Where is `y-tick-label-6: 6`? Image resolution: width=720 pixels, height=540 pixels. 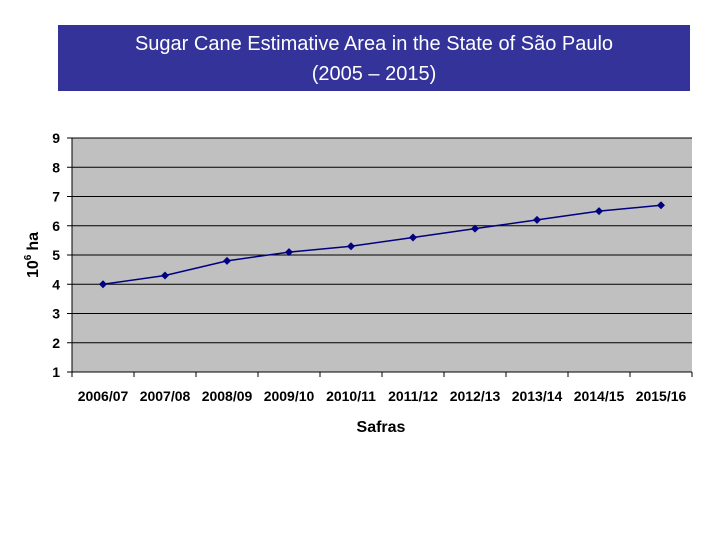
y-tick-label-6: 6 is located at coordinates (56, 226).